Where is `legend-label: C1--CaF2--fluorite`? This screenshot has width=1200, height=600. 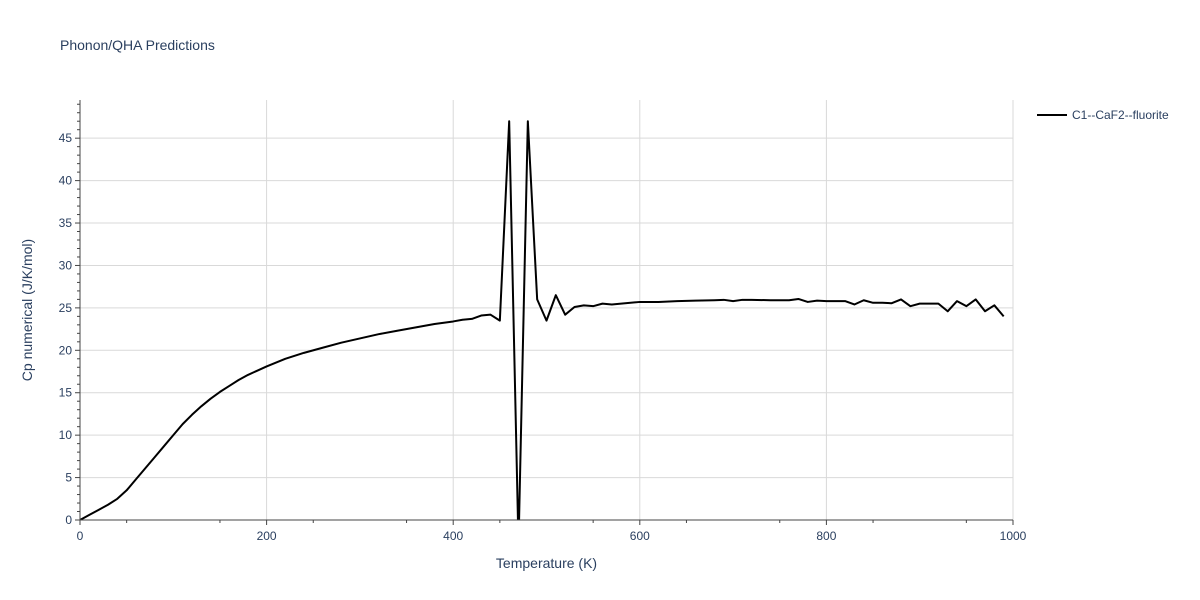
legend-label: C1--CaF2--fluorite is located at coordinates (1120, 115).